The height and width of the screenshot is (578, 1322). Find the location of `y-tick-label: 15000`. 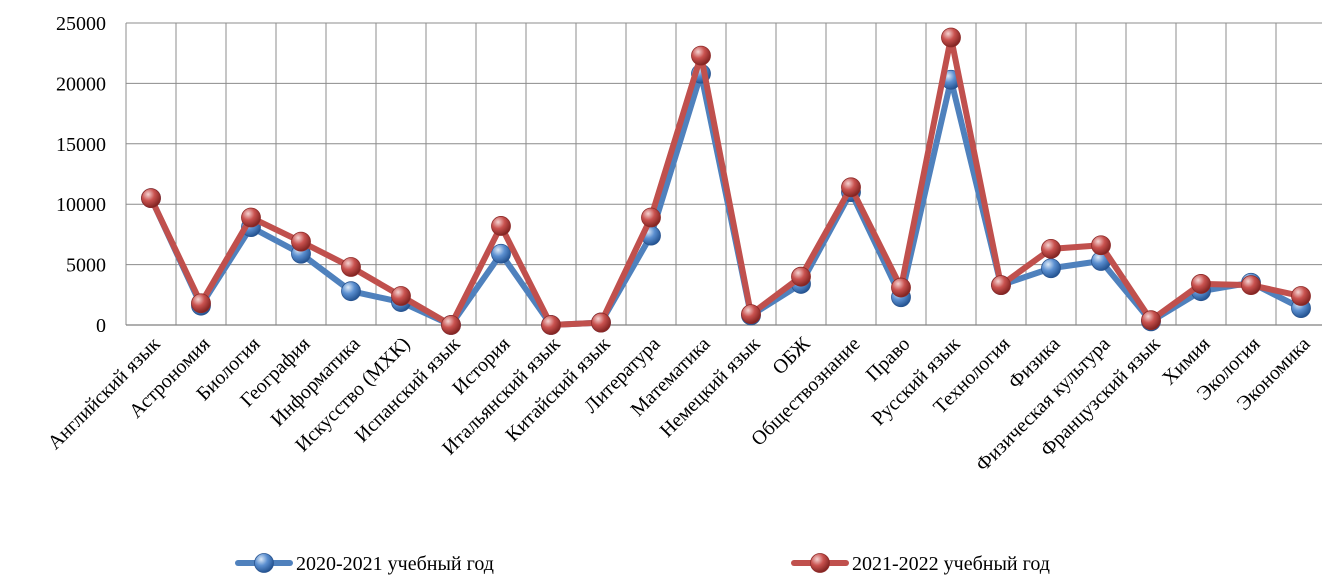

y-tick-label: 15000 is located at coordinates (81, 145).